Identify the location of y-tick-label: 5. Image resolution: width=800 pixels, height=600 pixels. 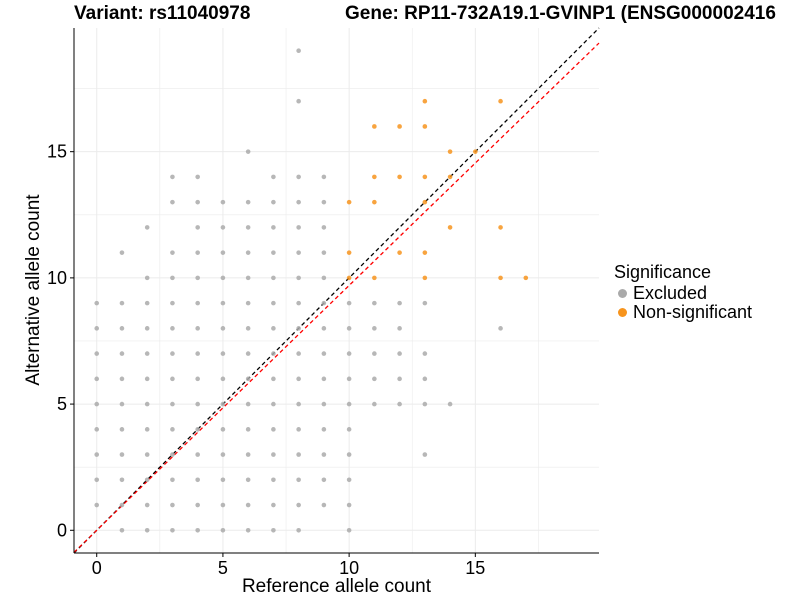
(62, 404).